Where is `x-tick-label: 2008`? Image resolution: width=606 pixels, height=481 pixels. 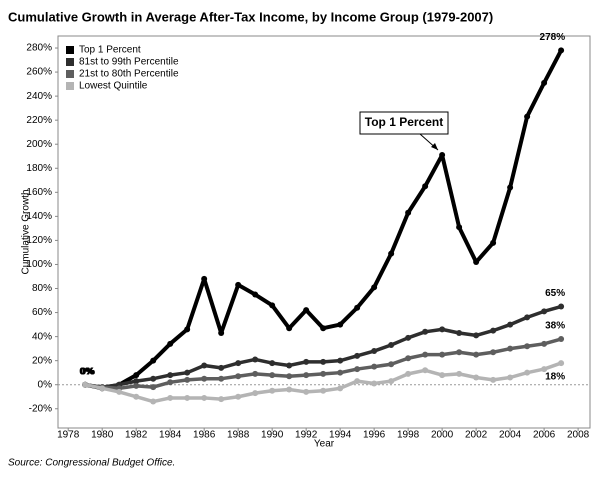 x-tick-label: 2008 is located at coordinates (578, 435).